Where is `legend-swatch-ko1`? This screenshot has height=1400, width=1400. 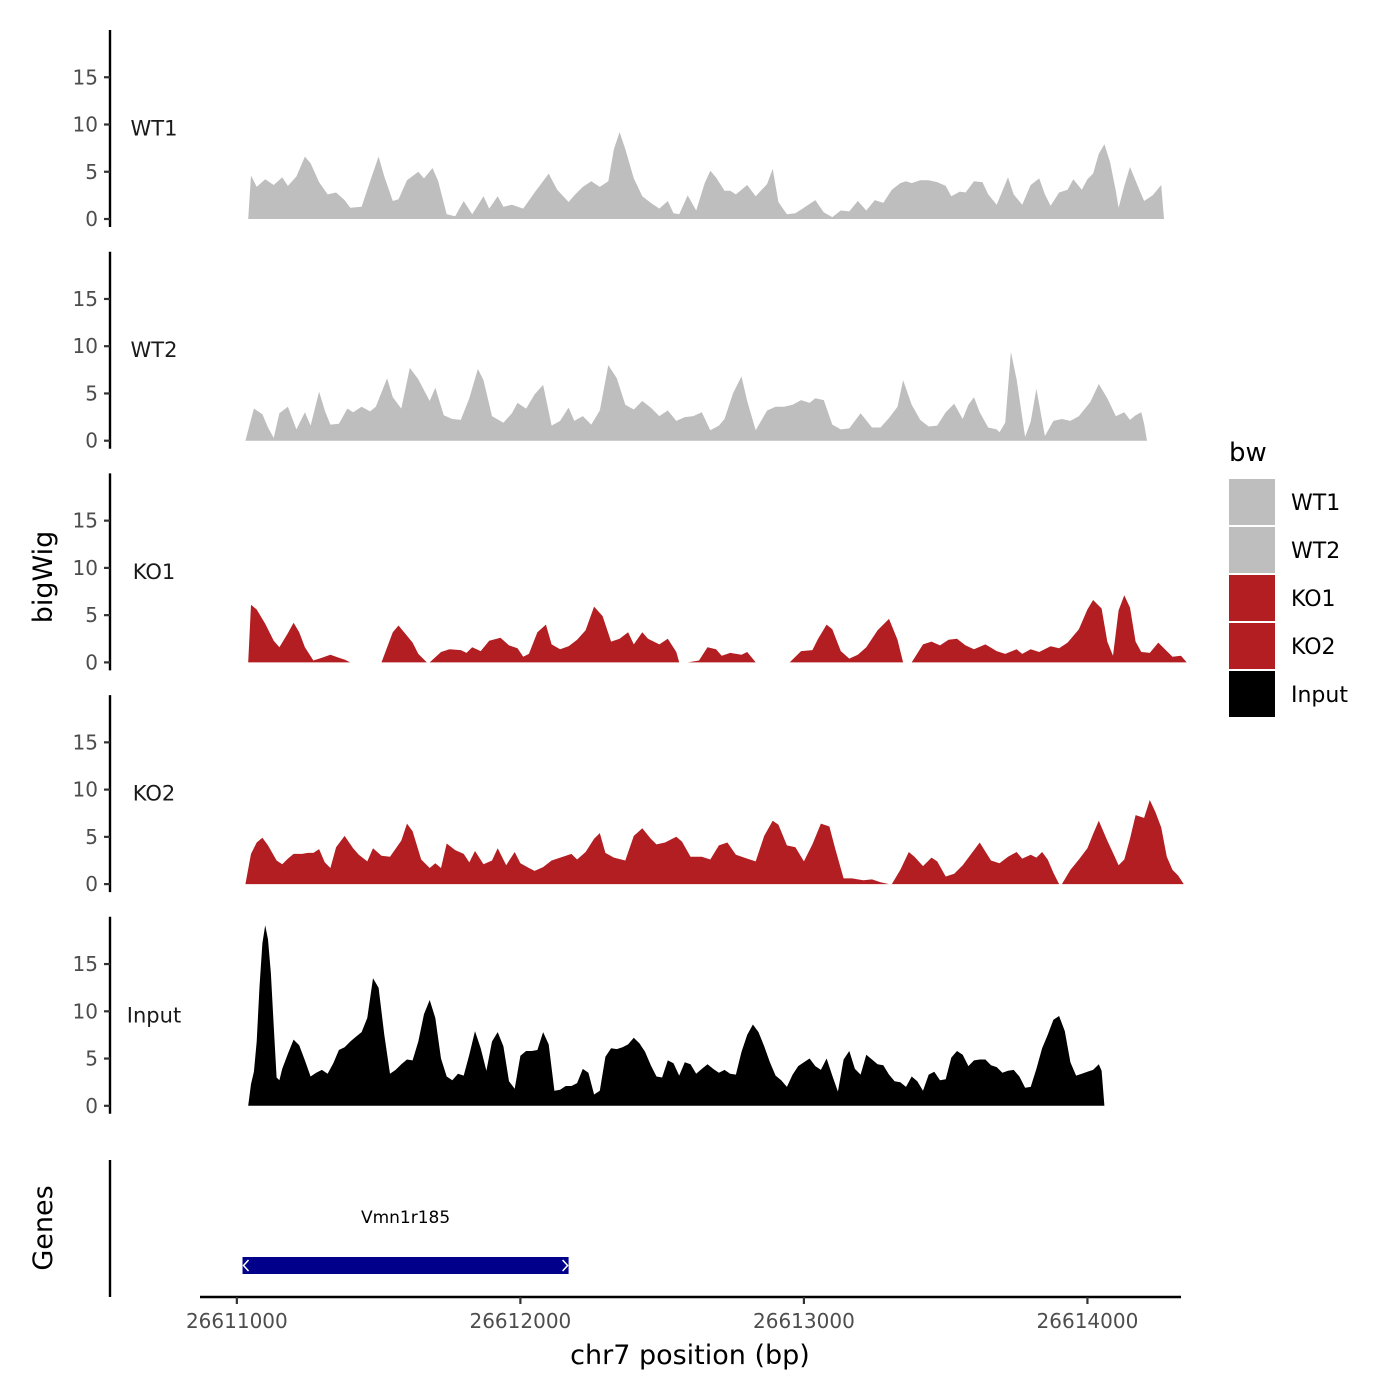 legend-swatch-ko1 is located at coordinates (1252, 598).